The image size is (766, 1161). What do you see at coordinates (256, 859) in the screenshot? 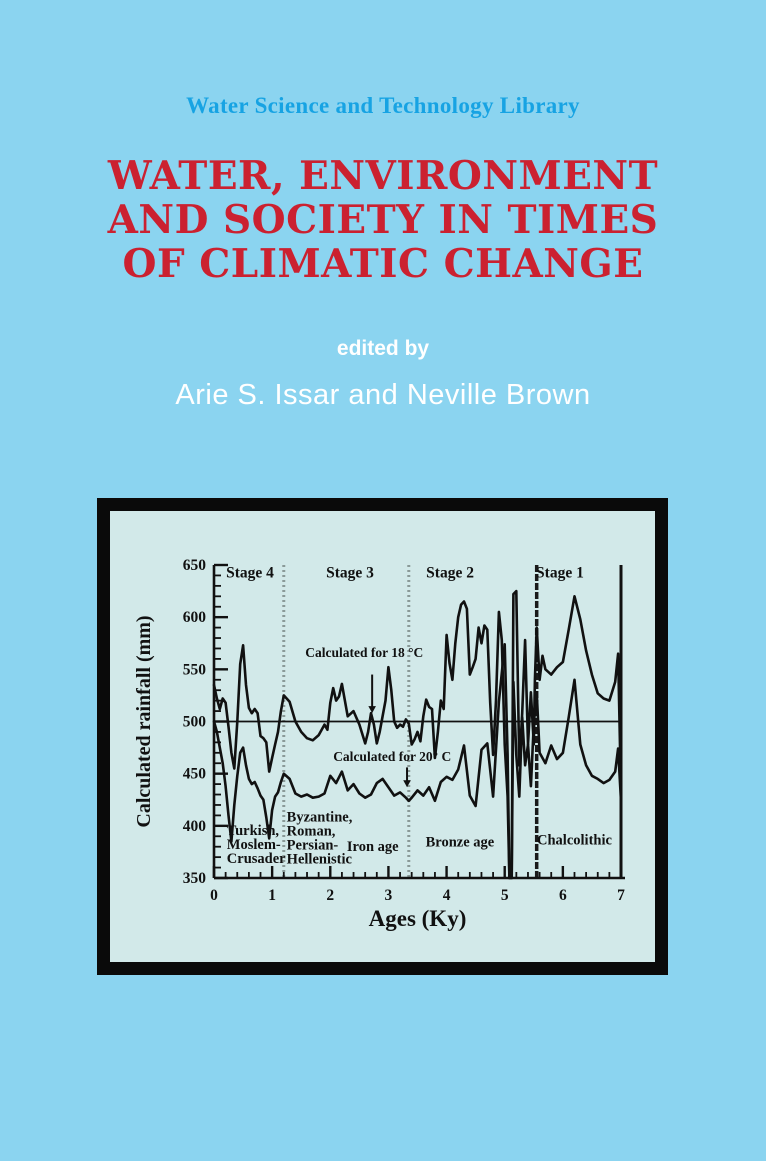
I see `period-label: Crusader` at bounding box center [256, 859].